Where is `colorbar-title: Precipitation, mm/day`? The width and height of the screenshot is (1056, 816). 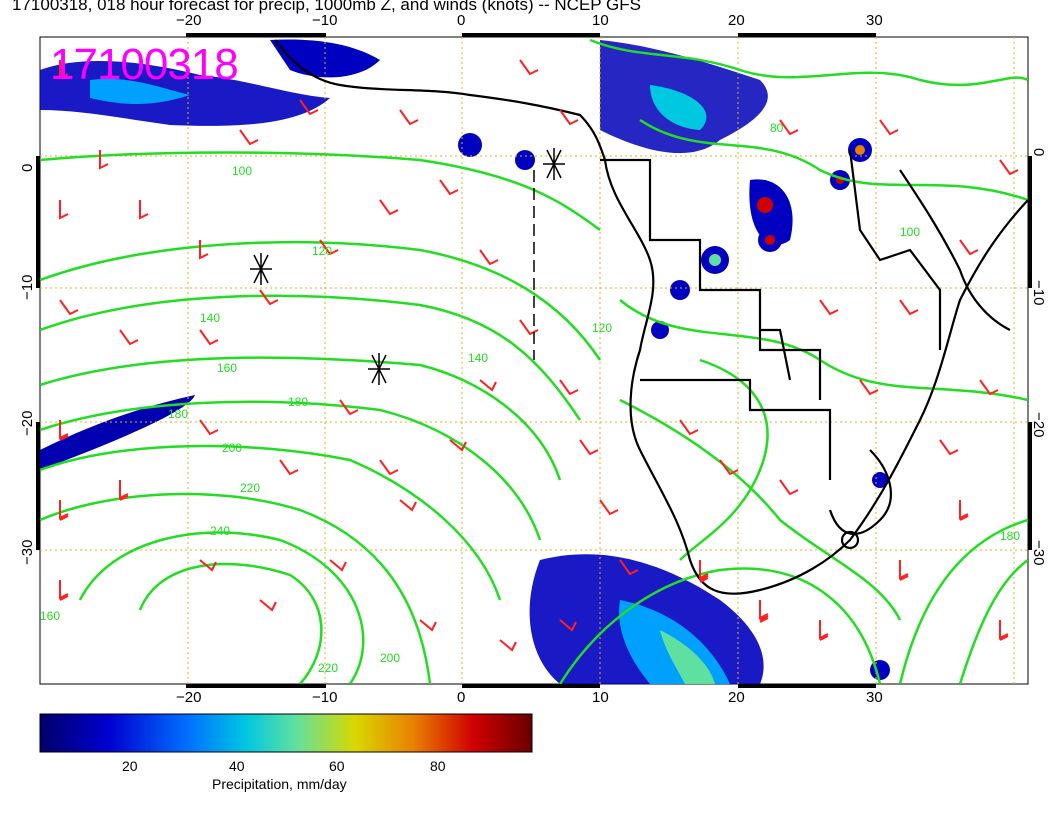 colorbar-title: Precipitation, mm/day is located at coordinates (279, 784).